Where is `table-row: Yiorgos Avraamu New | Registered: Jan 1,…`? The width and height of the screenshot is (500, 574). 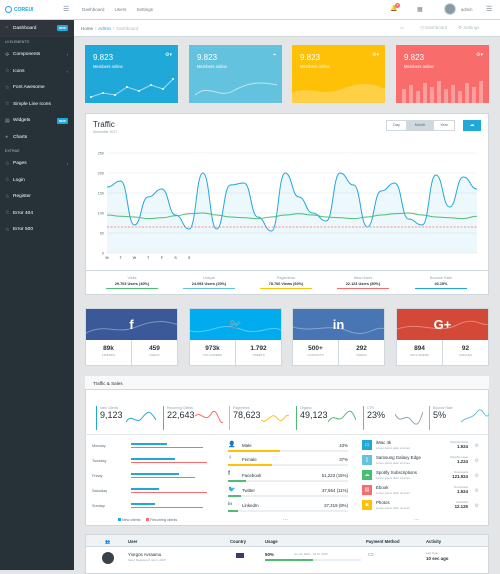 table-row: Yiorgos Avraamu New | Registered: Jan 1,… is located at coordinates (287, 559).